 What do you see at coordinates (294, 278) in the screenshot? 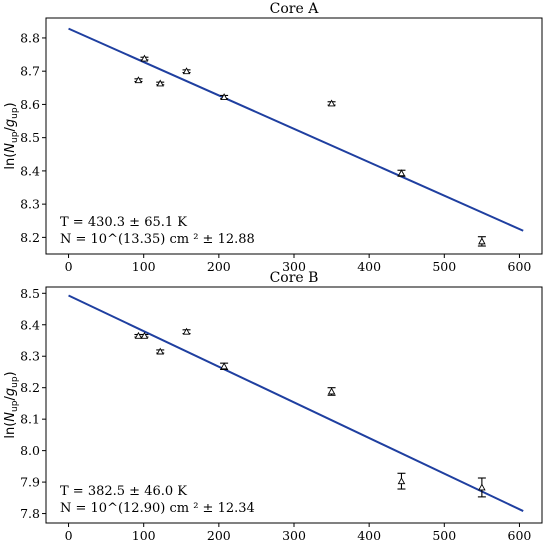
I see `chart-title-core-b: Core B` at bounding box center [294, 278].